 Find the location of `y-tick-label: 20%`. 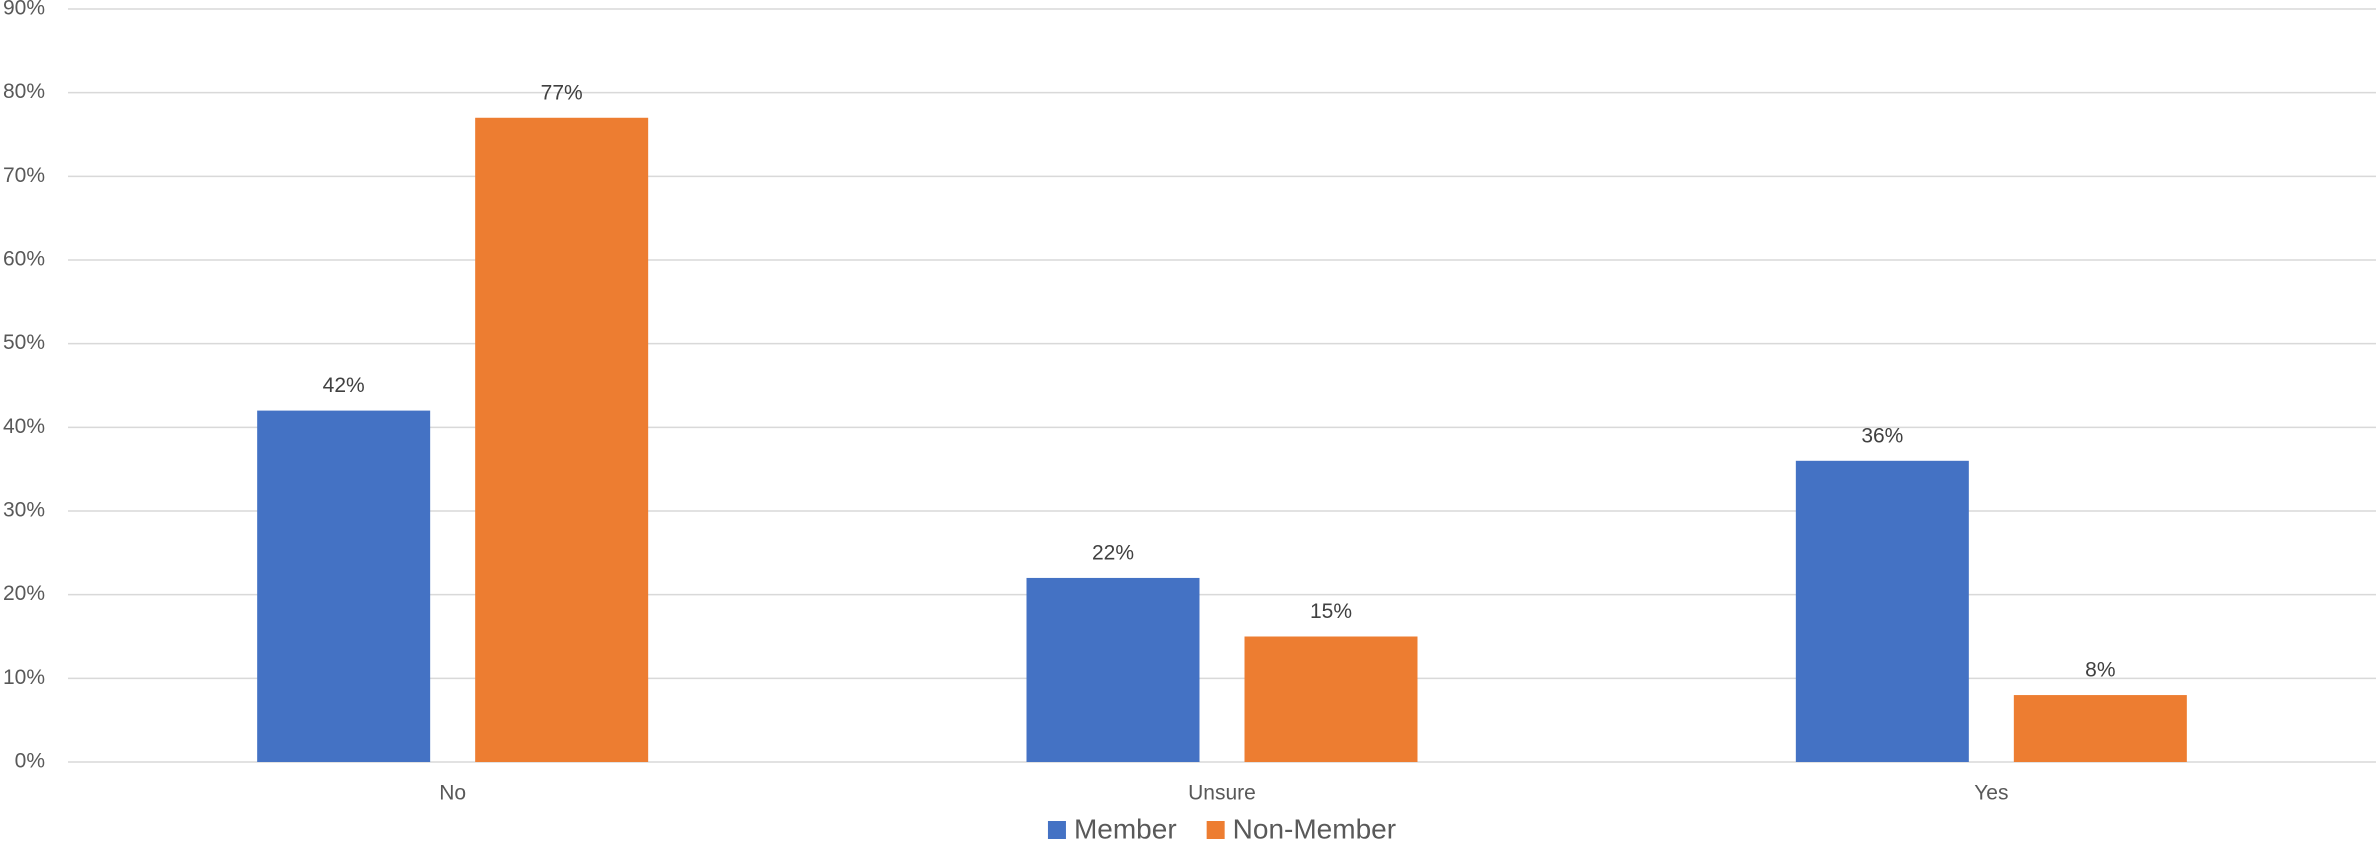

y-tick-label: 20% is located at coordinates (24, 593).